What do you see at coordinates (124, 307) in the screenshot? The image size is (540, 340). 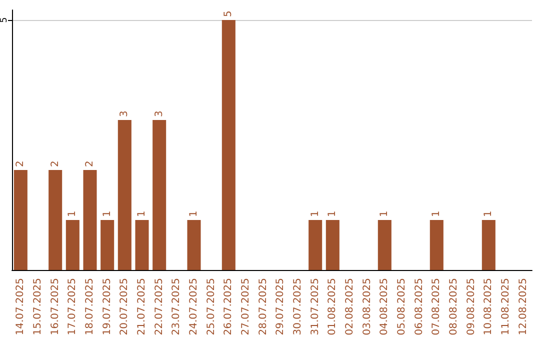 I see `x-tick-label: 20.07.2025` at bounding box center [124, 307].